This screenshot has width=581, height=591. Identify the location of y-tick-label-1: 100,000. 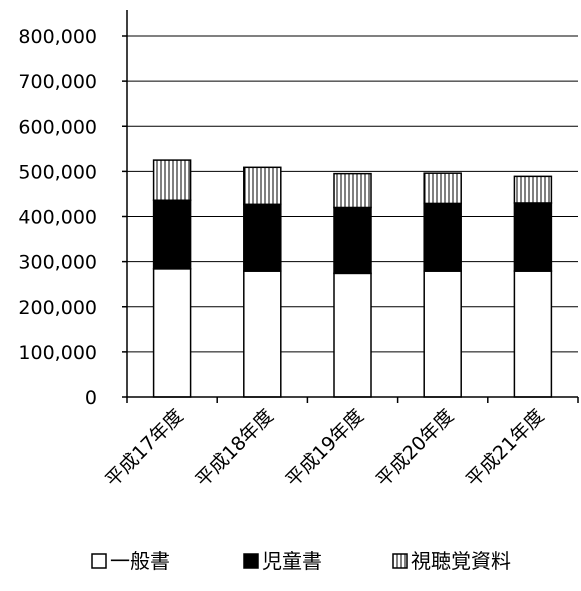
(57, 353).